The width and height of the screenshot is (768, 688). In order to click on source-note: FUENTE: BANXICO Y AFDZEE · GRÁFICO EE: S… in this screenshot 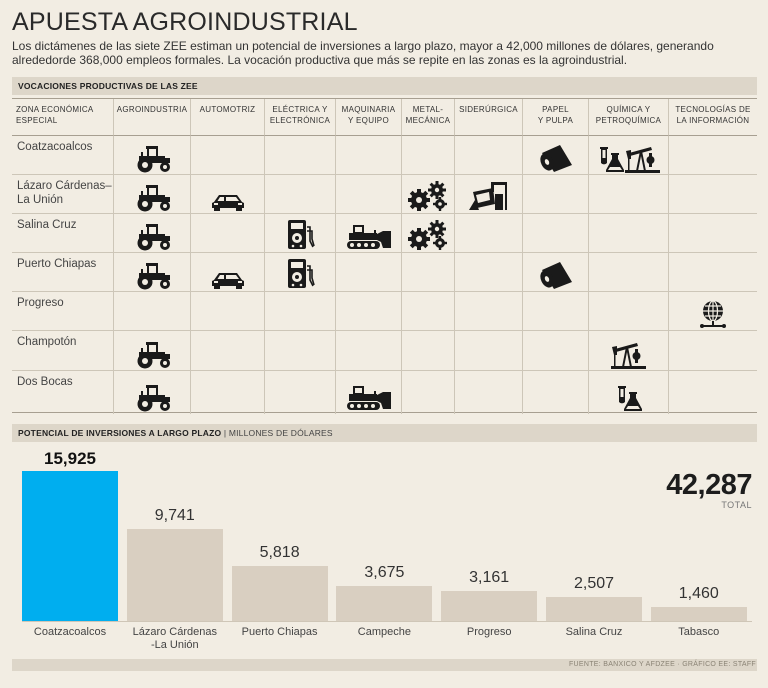, I will do `click(662, 664)`.